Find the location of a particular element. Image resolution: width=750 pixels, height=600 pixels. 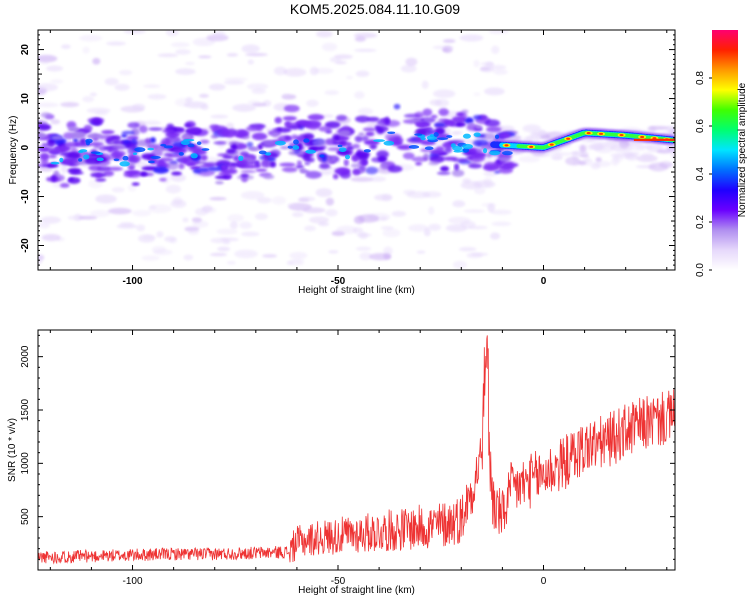

colorbar-fill is located at coordinates (725, 150).